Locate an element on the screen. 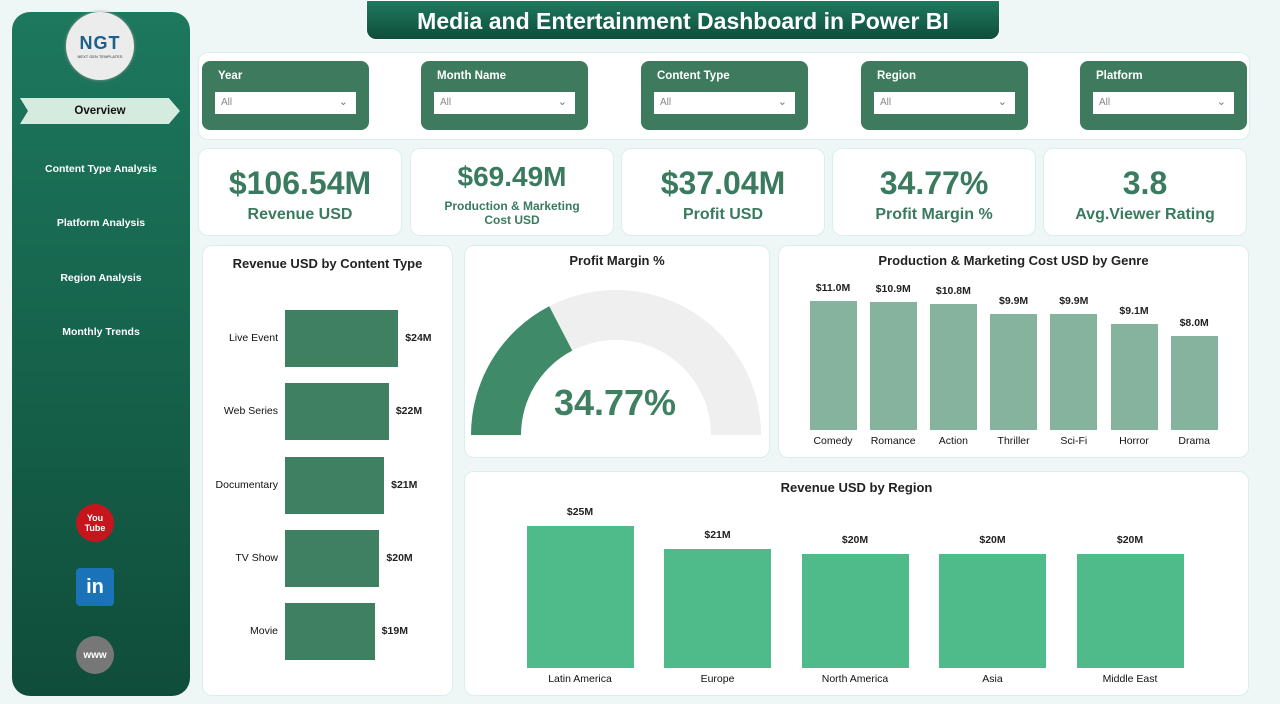  category-label: North America is located at coordinates (855, 679).